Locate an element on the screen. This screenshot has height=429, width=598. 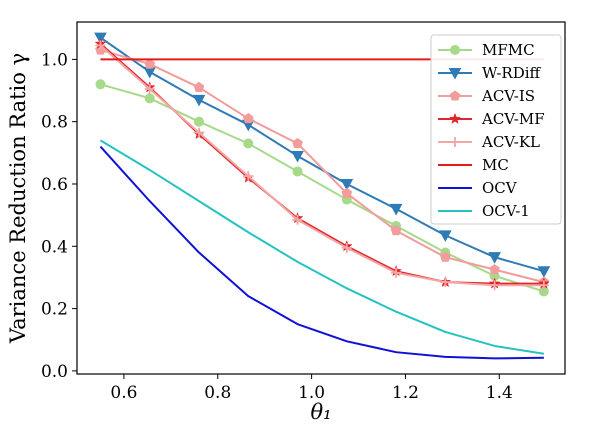
legend: MFMC W-RDiff ACV-IS ACV-MF ACV-KL MC OCV OCV-1 is located at coordinates (496, 129).